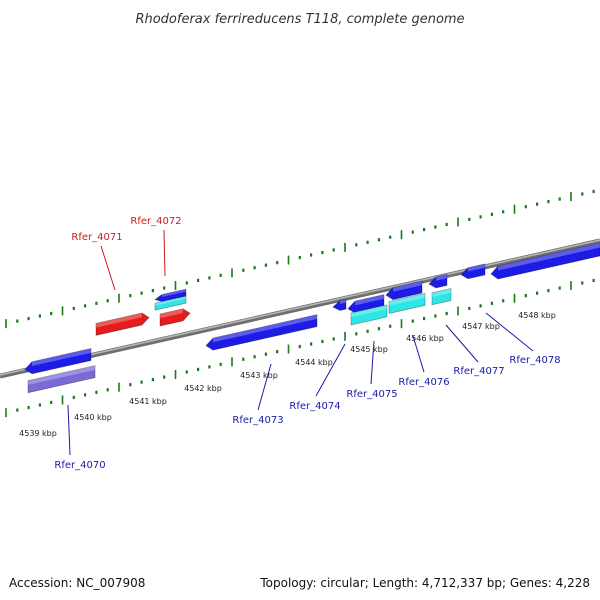 The image size is (600, 600). Describe the element at coordinates (155, 221) in the screenshot. I see `gene-label: Rfer_4072` at that location.